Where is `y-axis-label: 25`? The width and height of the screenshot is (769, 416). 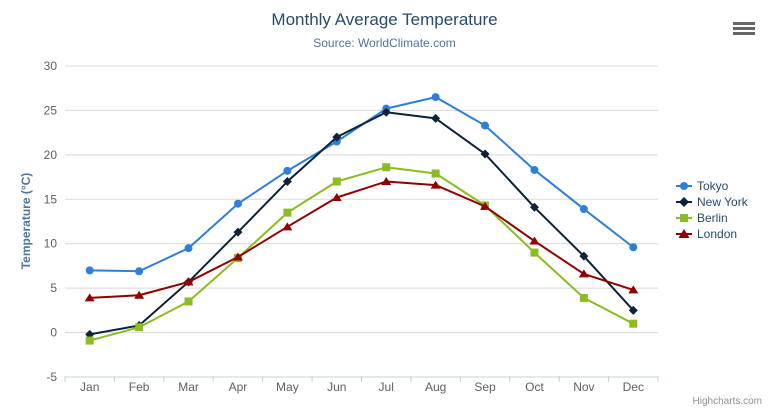
y-axis-label: 25 is located at coordinates (51, 110).